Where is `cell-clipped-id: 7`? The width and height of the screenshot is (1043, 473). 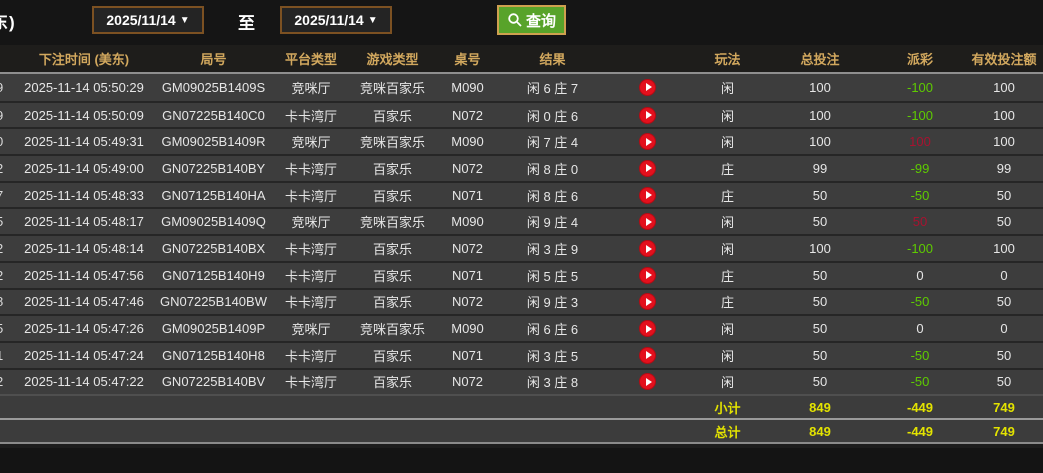 cell-clipped-id: 7 is located at coordinates (6, 194).